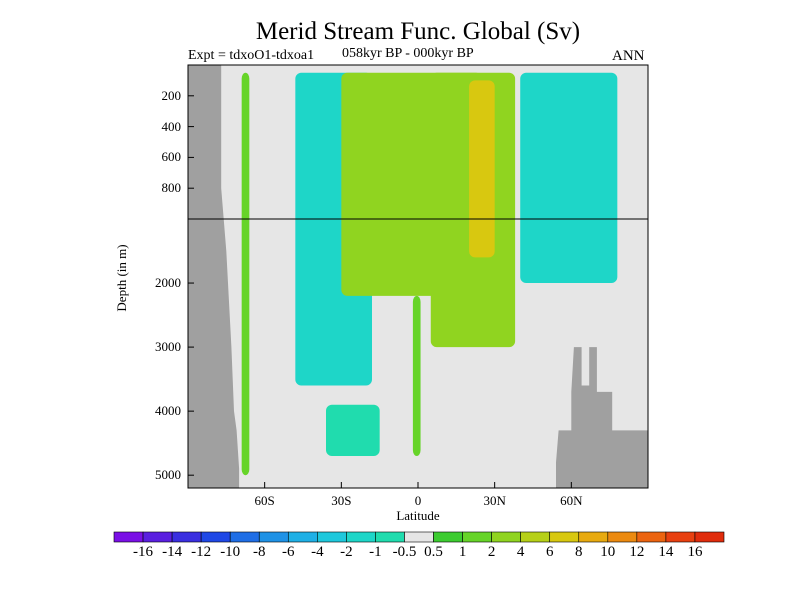 This screenshot has width=800, height=600. Describe the element at coordinates (172, 552) in the screenshot. I see `colorbar-level-label: -14` at that location.